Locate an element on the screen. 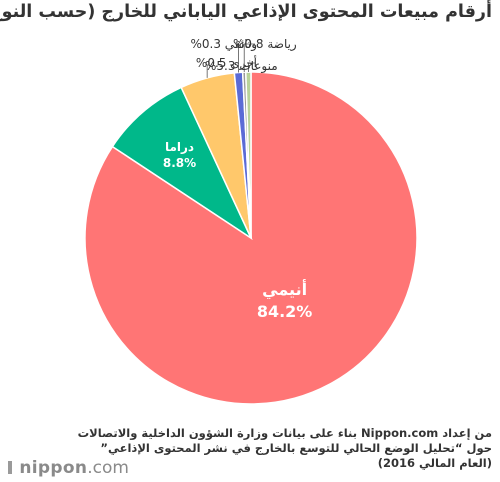  slice-value-4: 0.8% is located at coordinates (248, 44).